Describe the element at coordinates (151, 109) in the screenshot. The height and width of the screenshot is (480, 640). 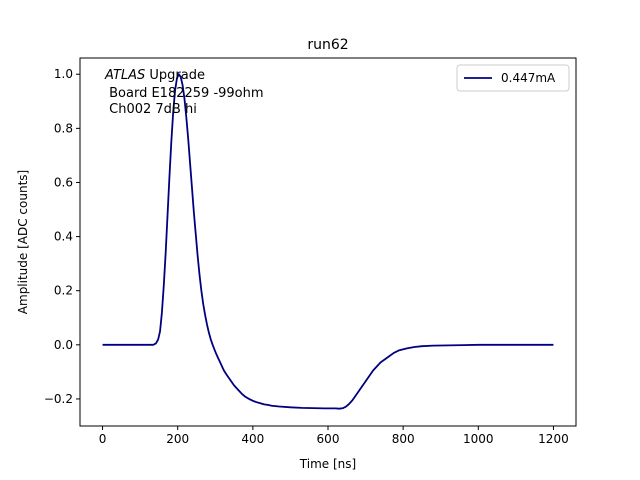
I see `annotation-line-3: Ch002 7dB hi` at that location.